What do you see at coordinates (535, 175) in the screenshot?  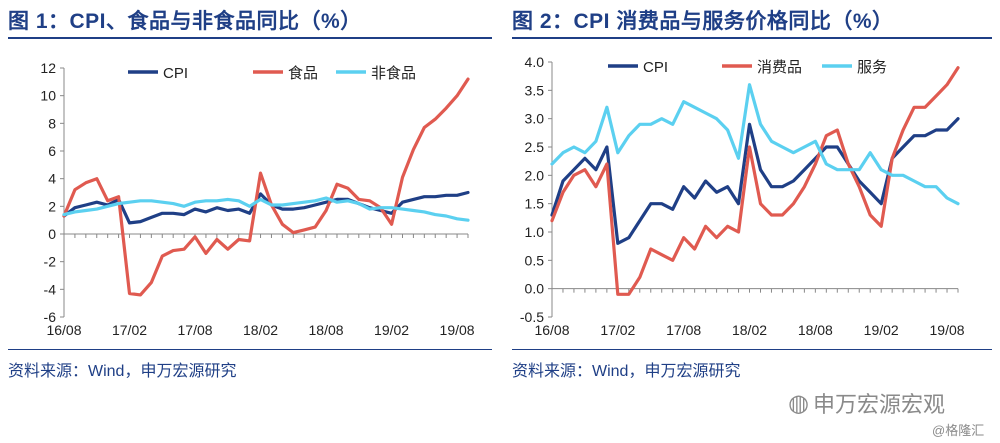 I see `y-tick-label: 2.0` at bounding box center [535, 175].